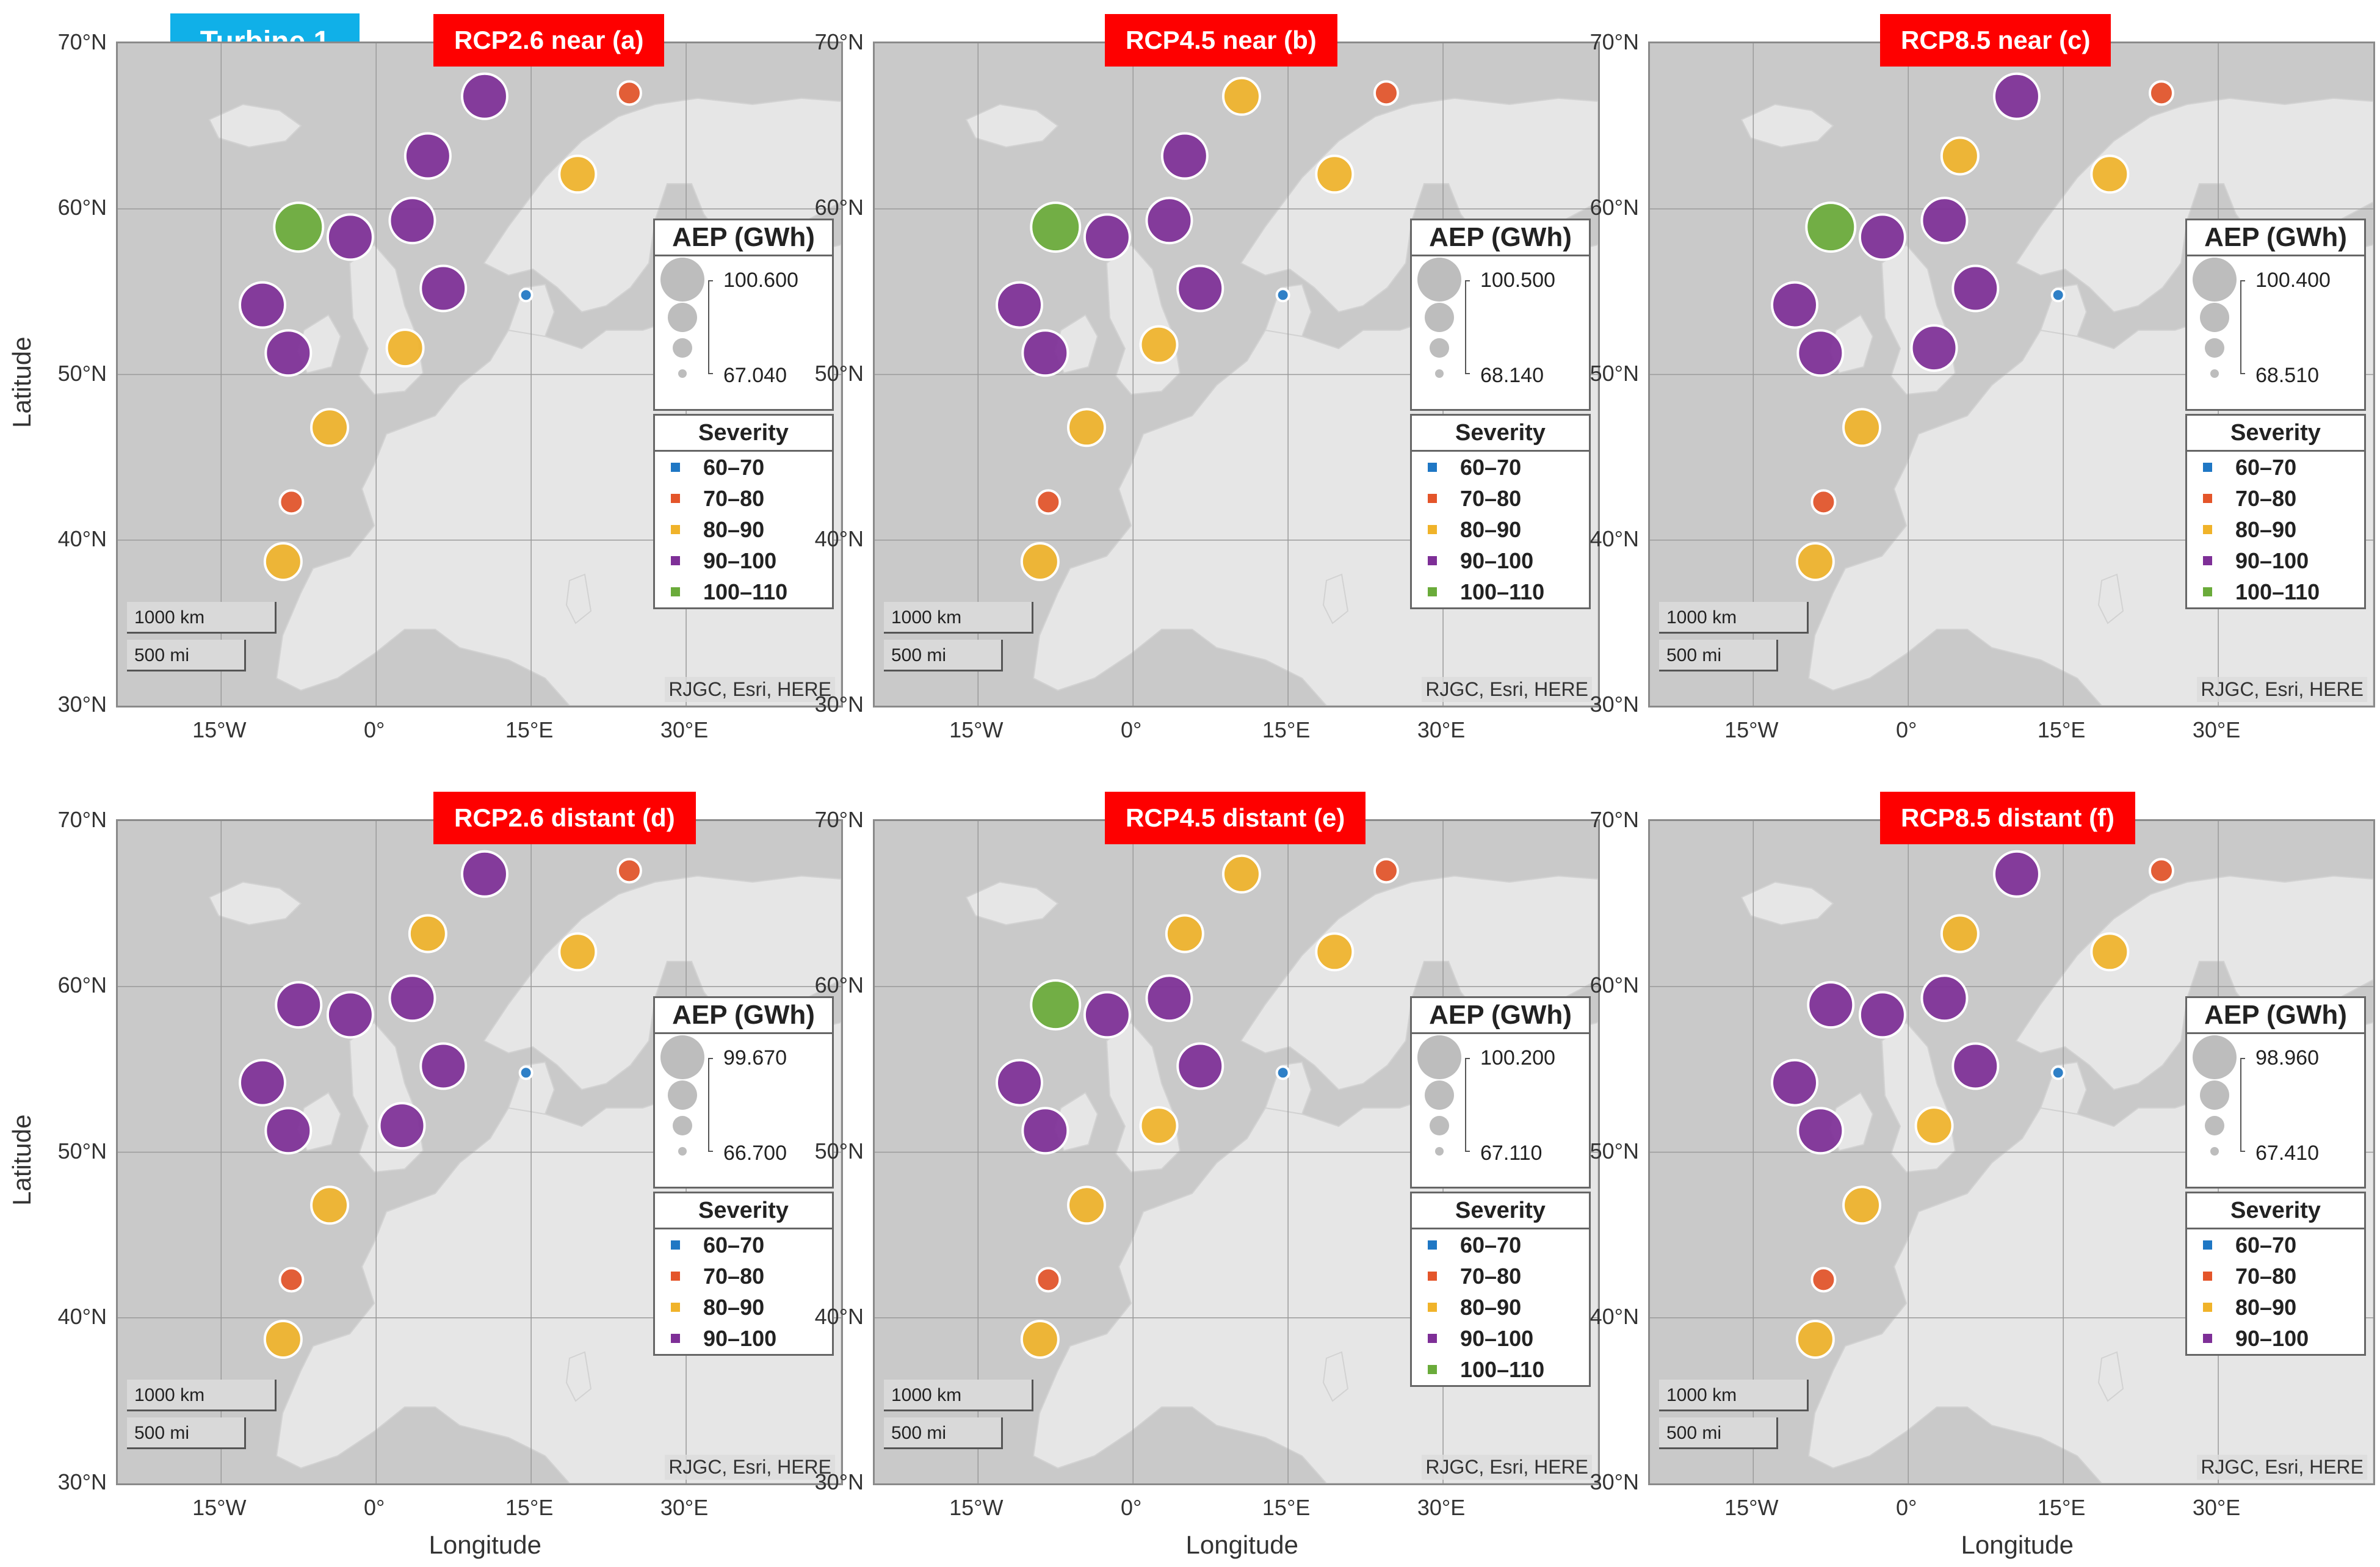 This screenshot has width=2380, height=1567. I want to click on aep-max-value: 100.600, so click(760, 280).